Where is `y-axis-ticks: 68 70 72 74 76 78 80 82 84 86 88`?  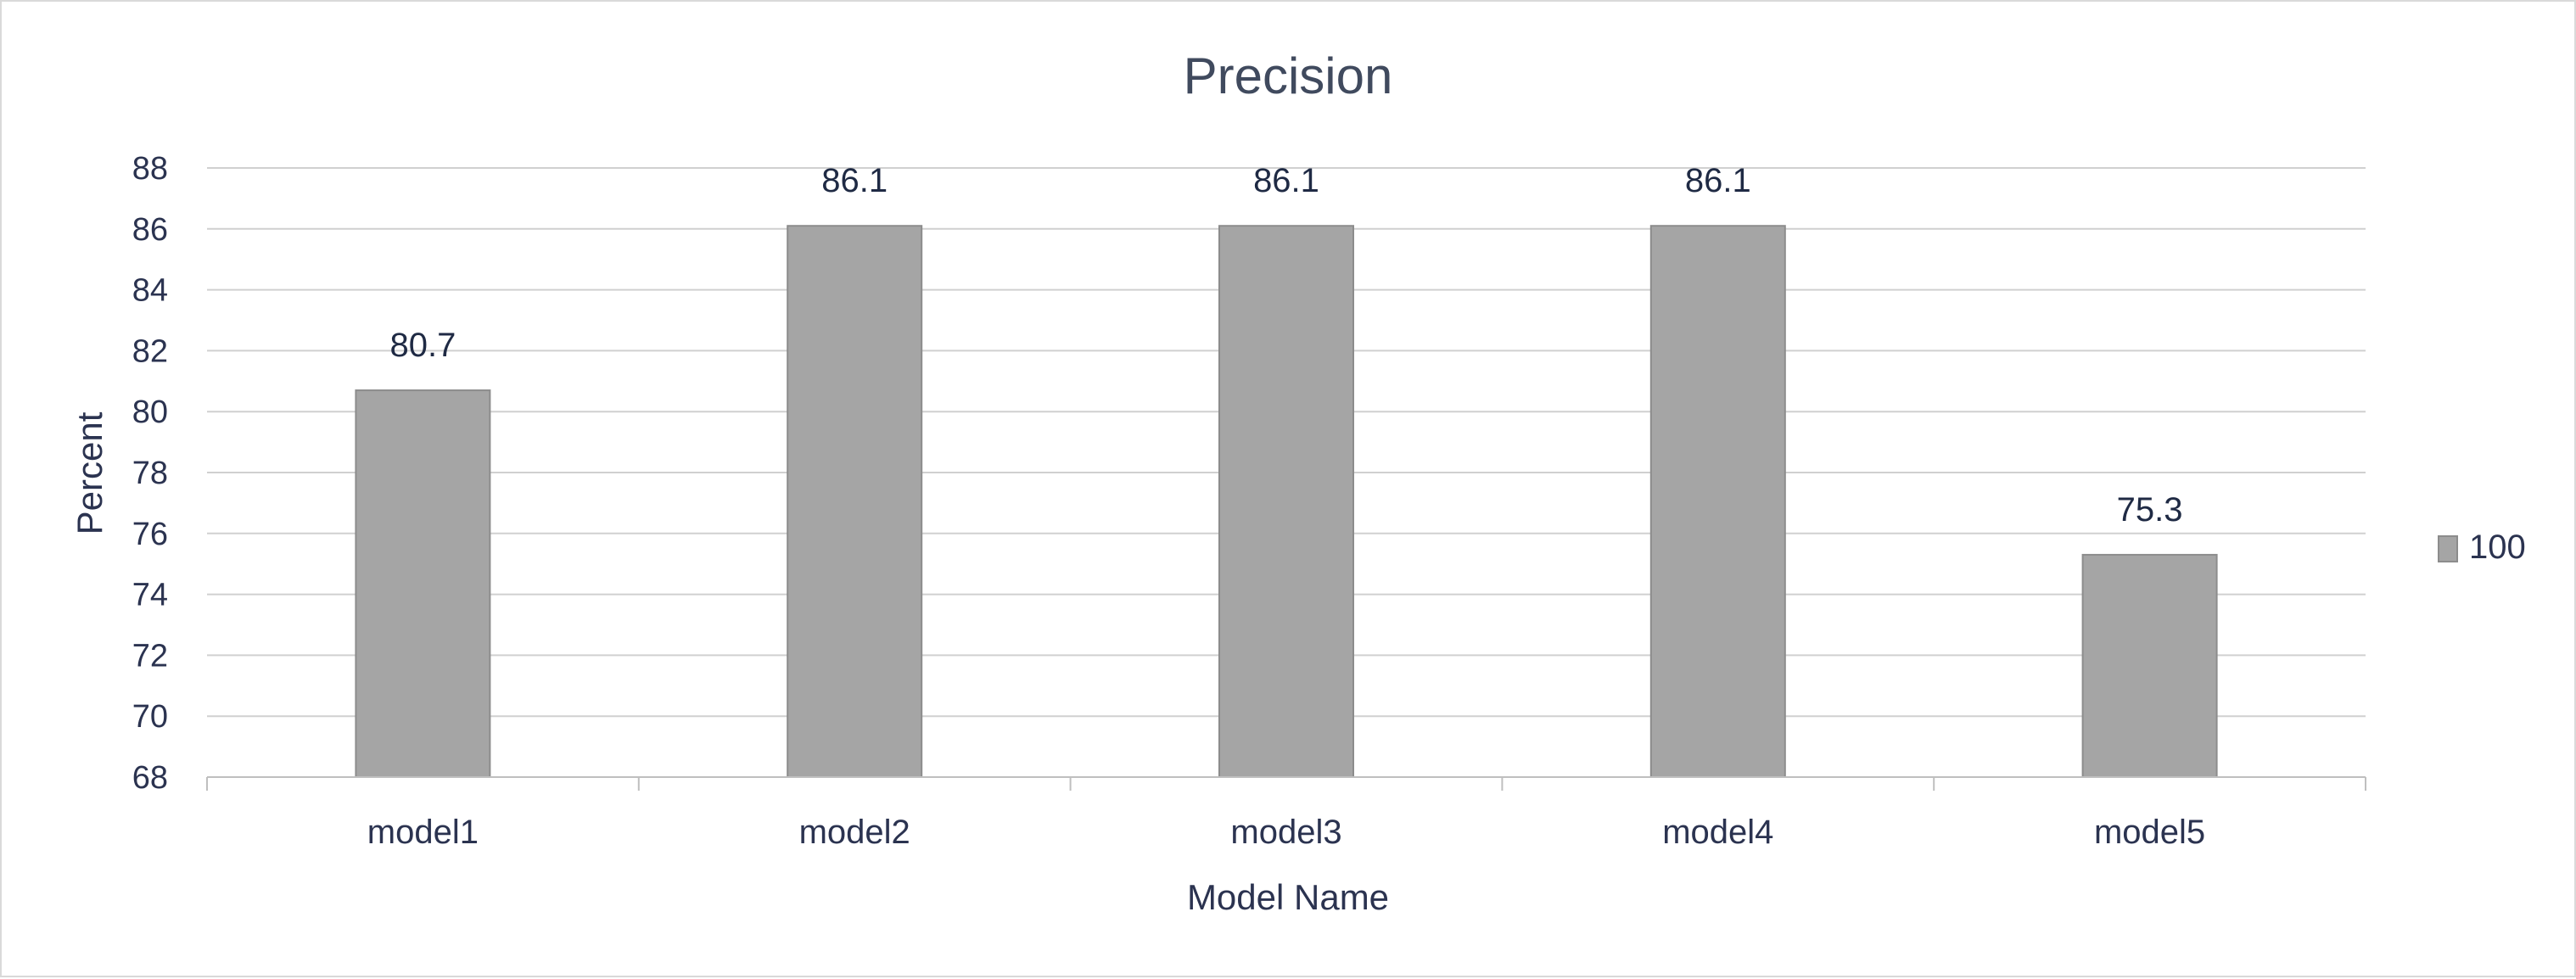
y-axis-ticks: 68 70 72 74 76 78 80 82 84 86 88 is located at coordinates (150, 473).